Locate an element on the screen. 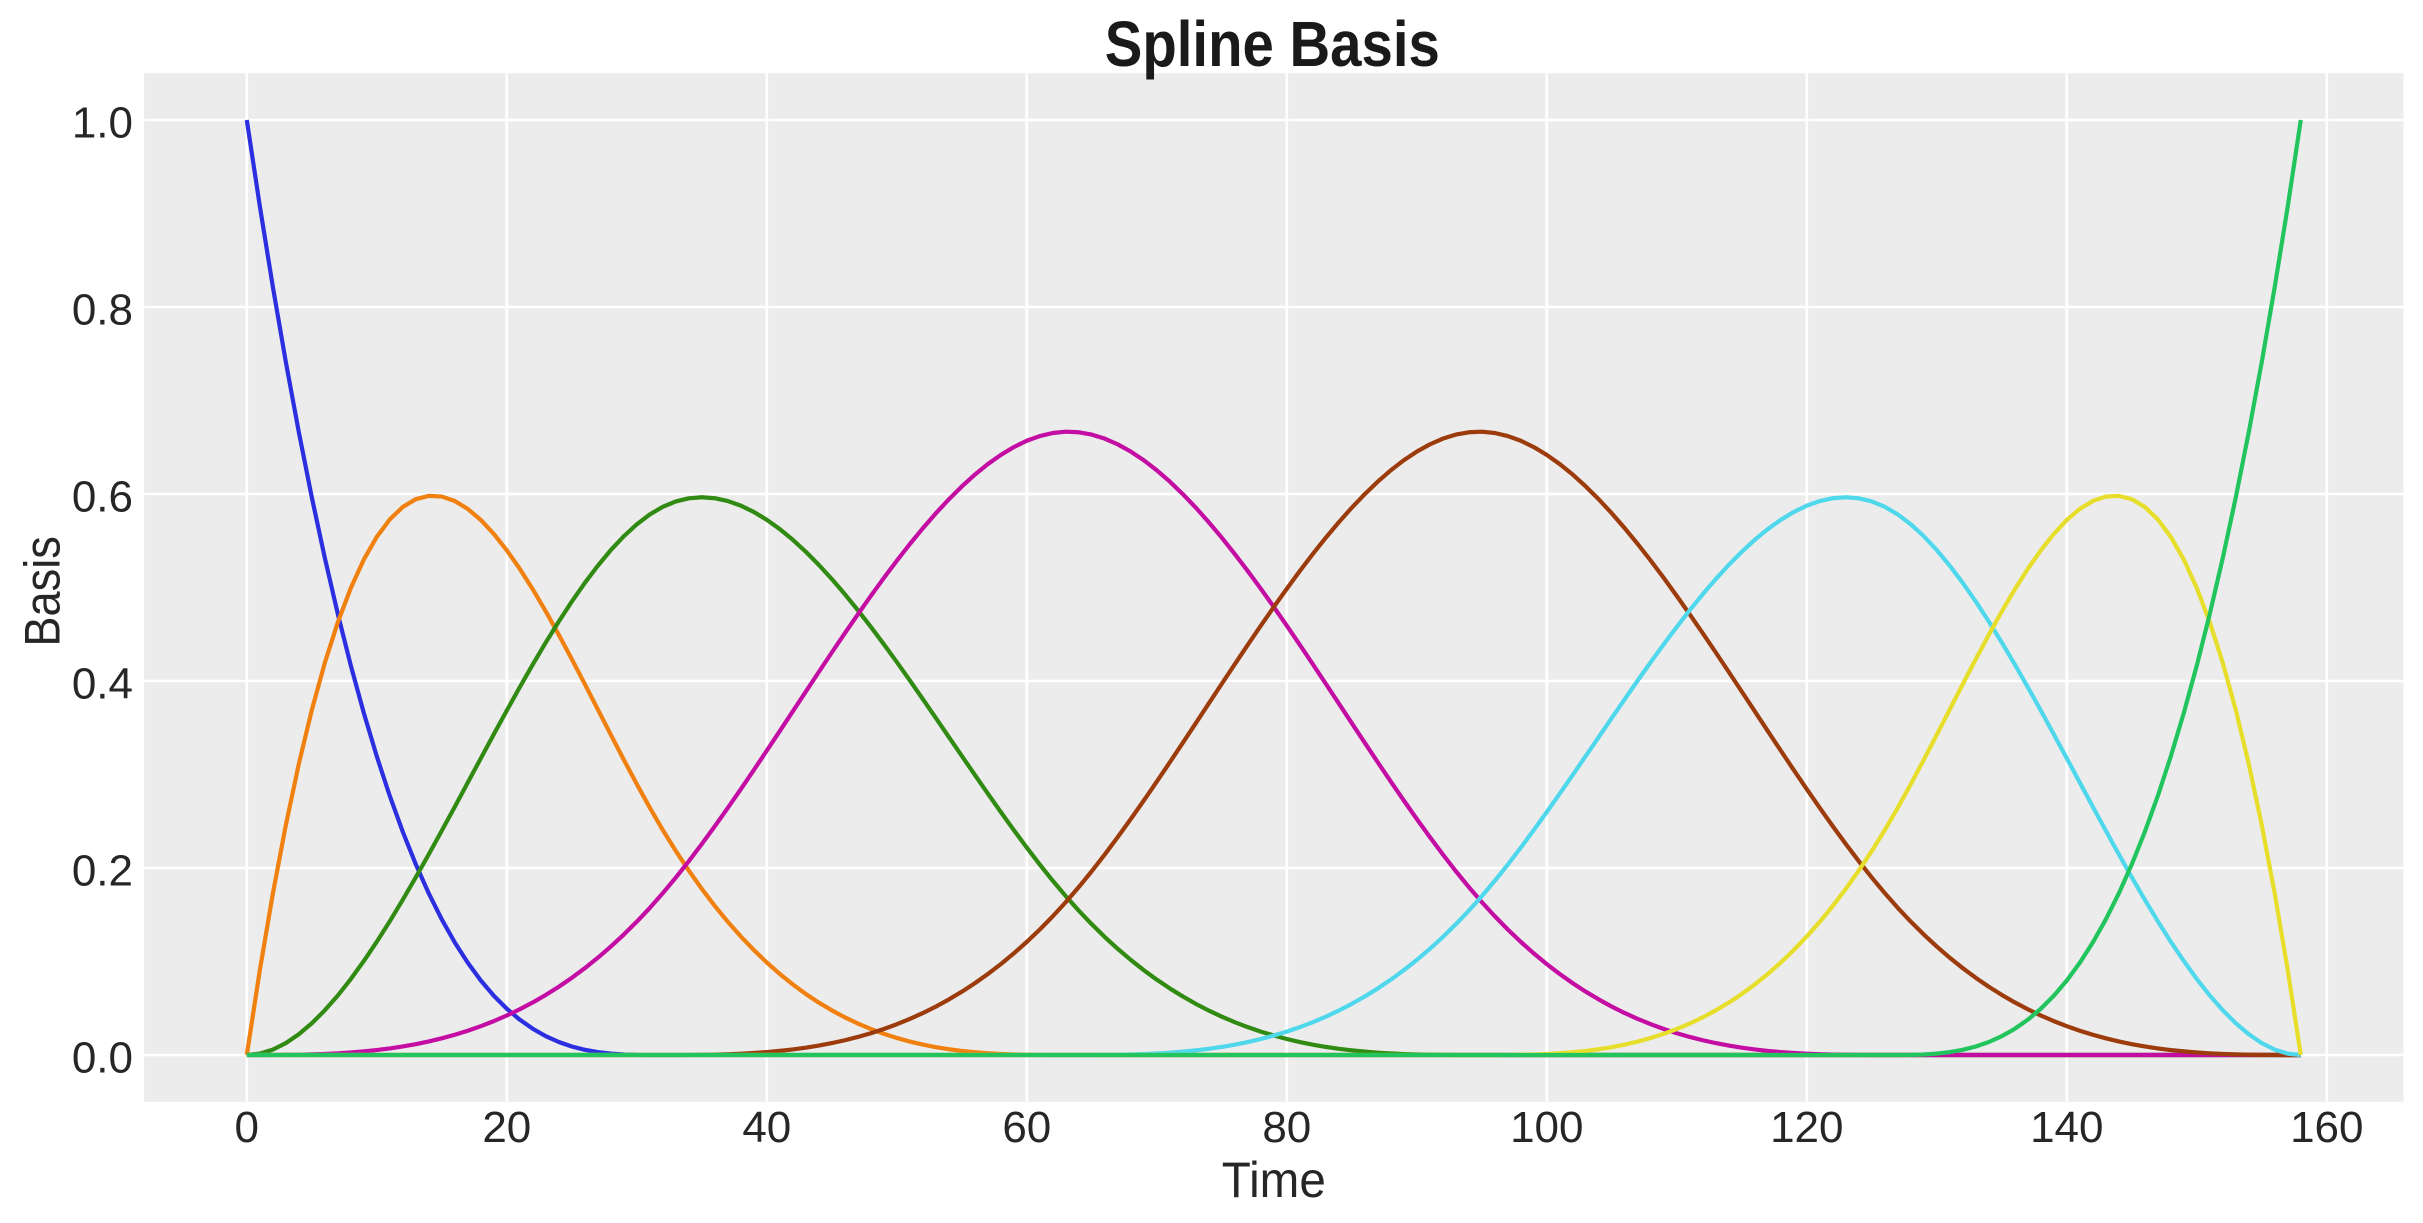 This screenshot has height=1223, width=2423. svg-text: 140 is located at coordinates (2066, 1127).